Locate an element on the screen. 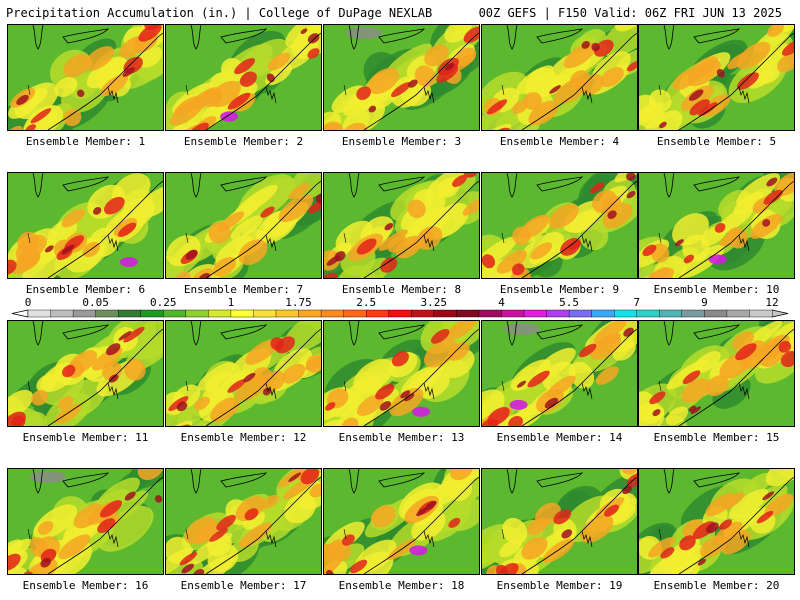  ensemble-member-panel: Ensemble Member: 16 is located at coordinates (85, 533).